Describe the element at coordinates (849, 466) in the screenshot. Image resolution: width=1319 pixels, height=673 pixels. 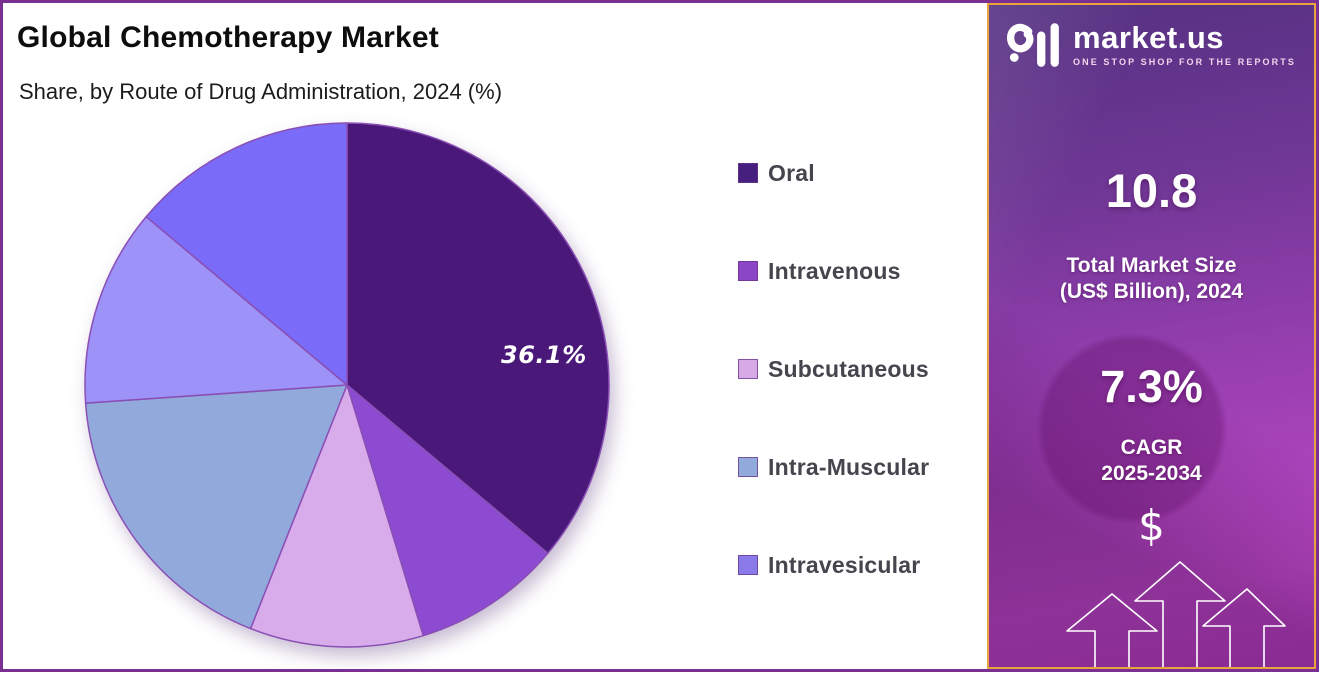
I see `legend-label: Intra-Muscular` at that location.